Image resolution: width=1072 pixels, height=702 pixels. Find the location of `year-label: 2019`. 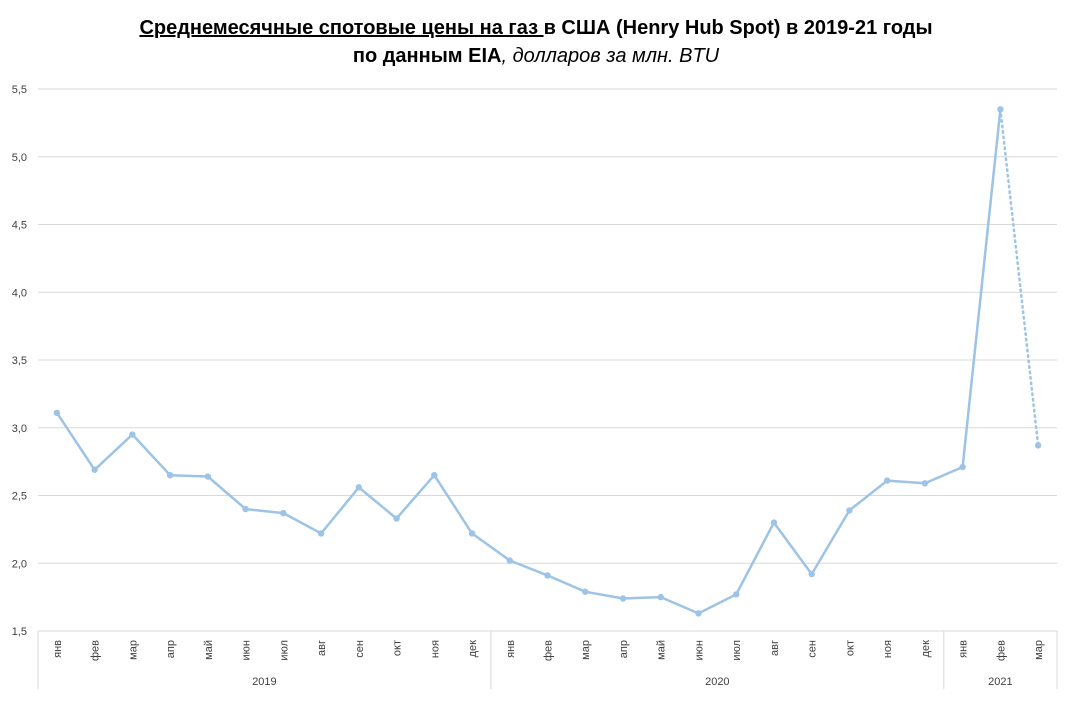

year-label: 2019 is located at coordinates (264, 682).